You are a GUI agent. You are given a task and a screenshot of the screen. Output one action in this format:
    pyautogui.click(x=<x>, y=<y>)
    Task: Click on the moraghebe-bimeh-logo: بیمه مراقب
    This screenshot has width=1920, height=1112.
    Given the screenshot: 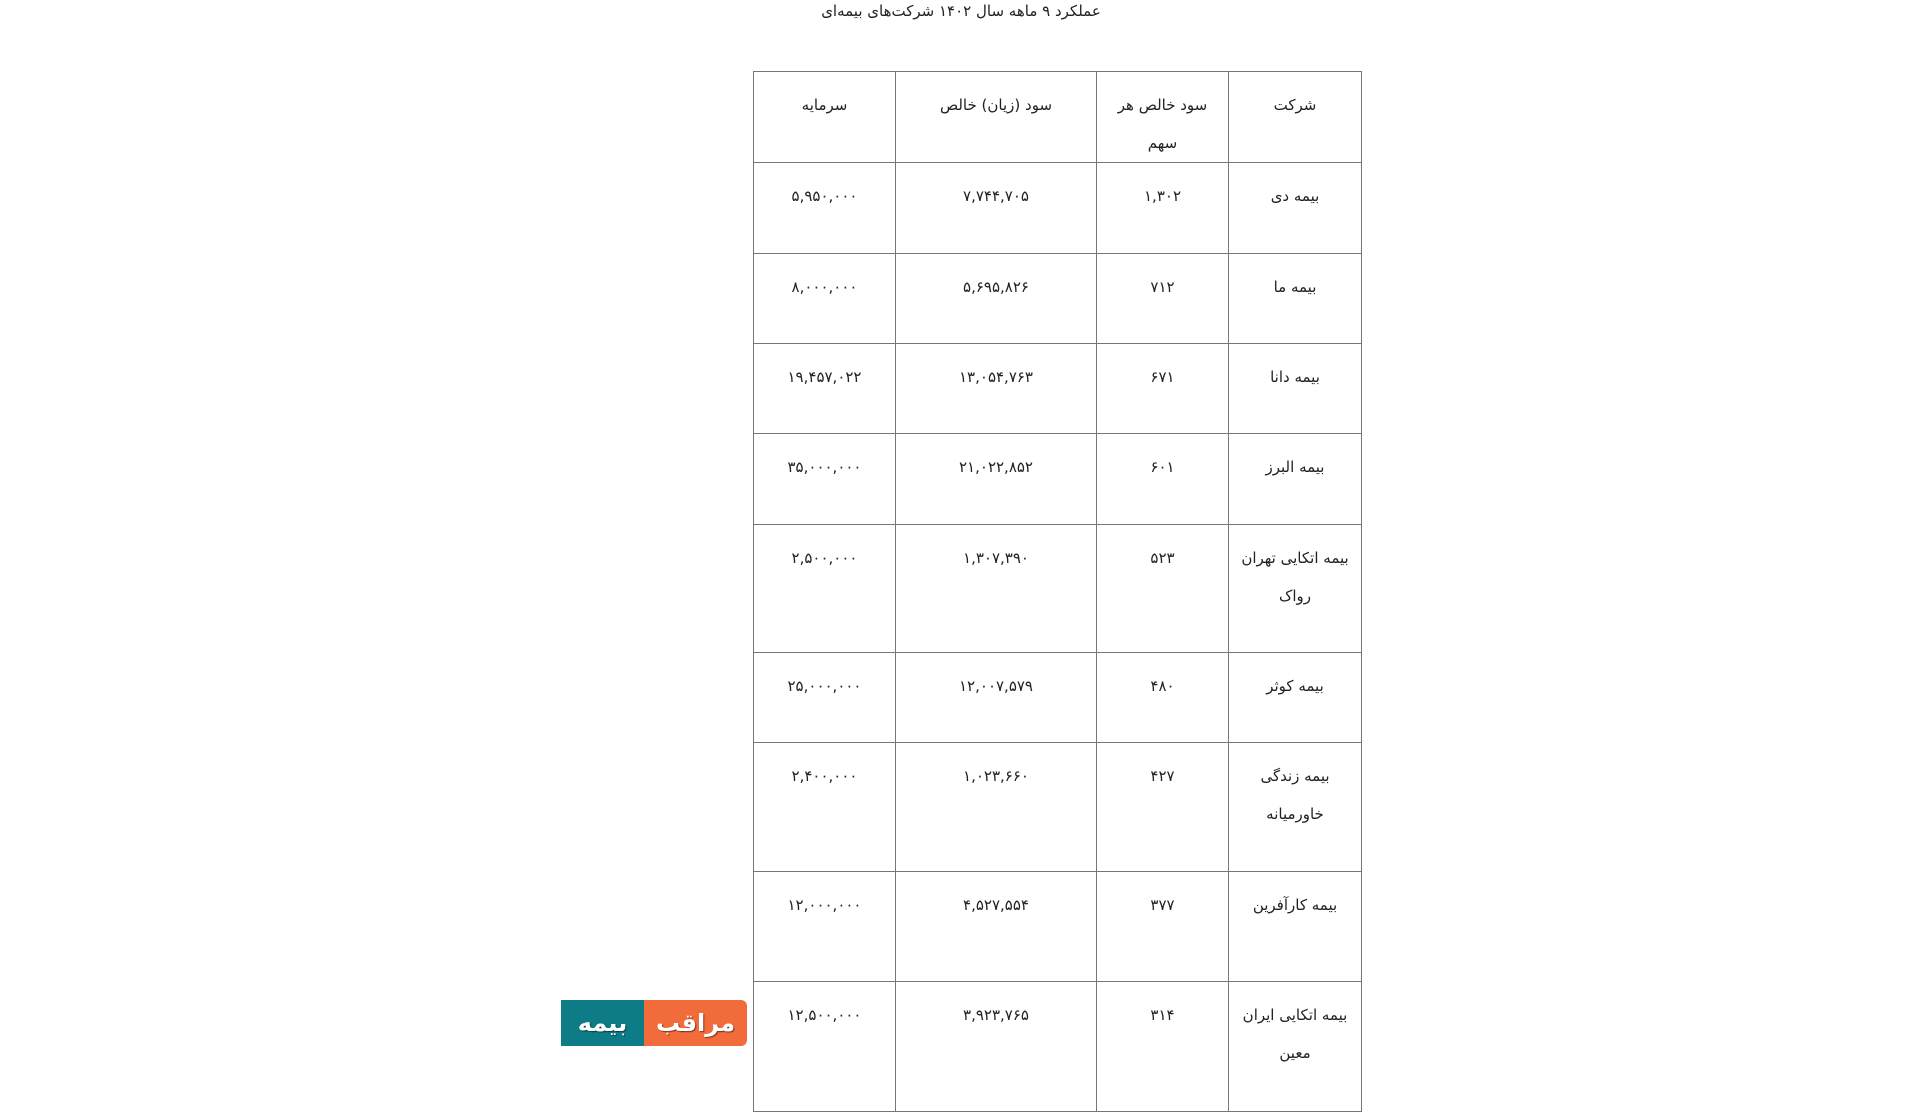 What is the action you would take?
    pyautogui.click(x=654, y=1023)
    